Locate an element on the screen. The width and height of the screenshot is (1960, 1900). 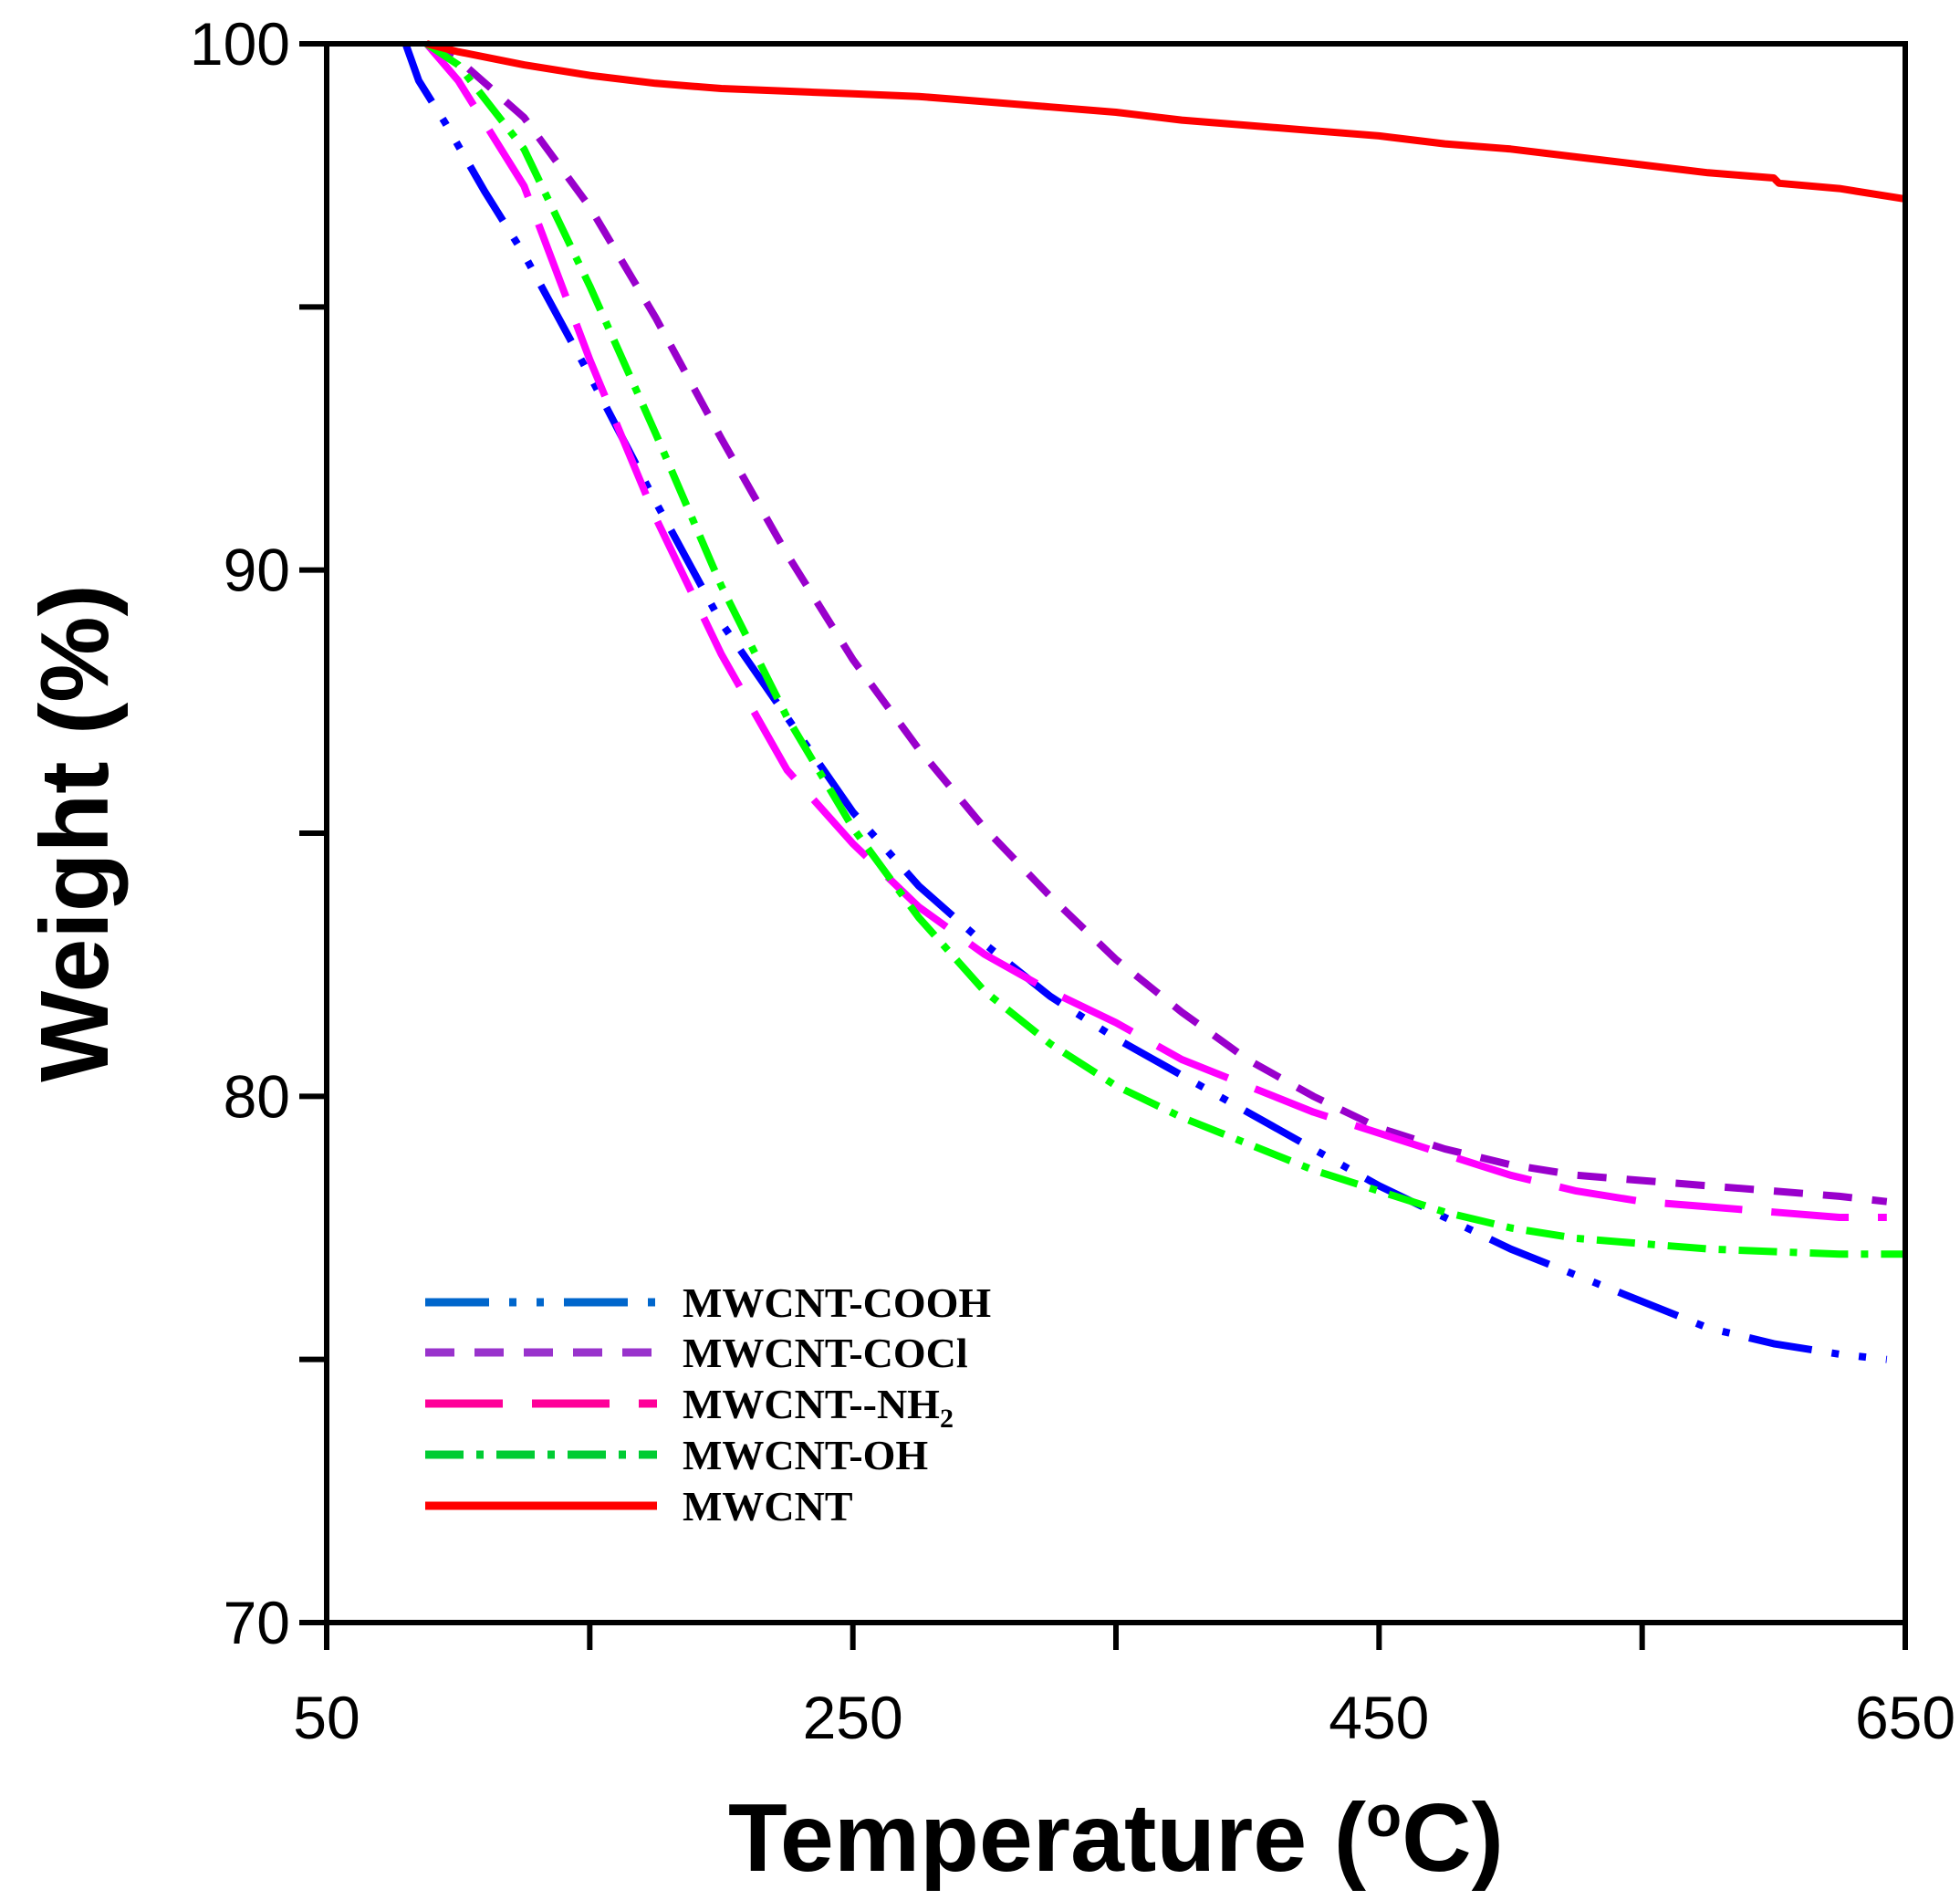
legend-label-0: MWCNT-COOH is located at coordinates (837, 1302).